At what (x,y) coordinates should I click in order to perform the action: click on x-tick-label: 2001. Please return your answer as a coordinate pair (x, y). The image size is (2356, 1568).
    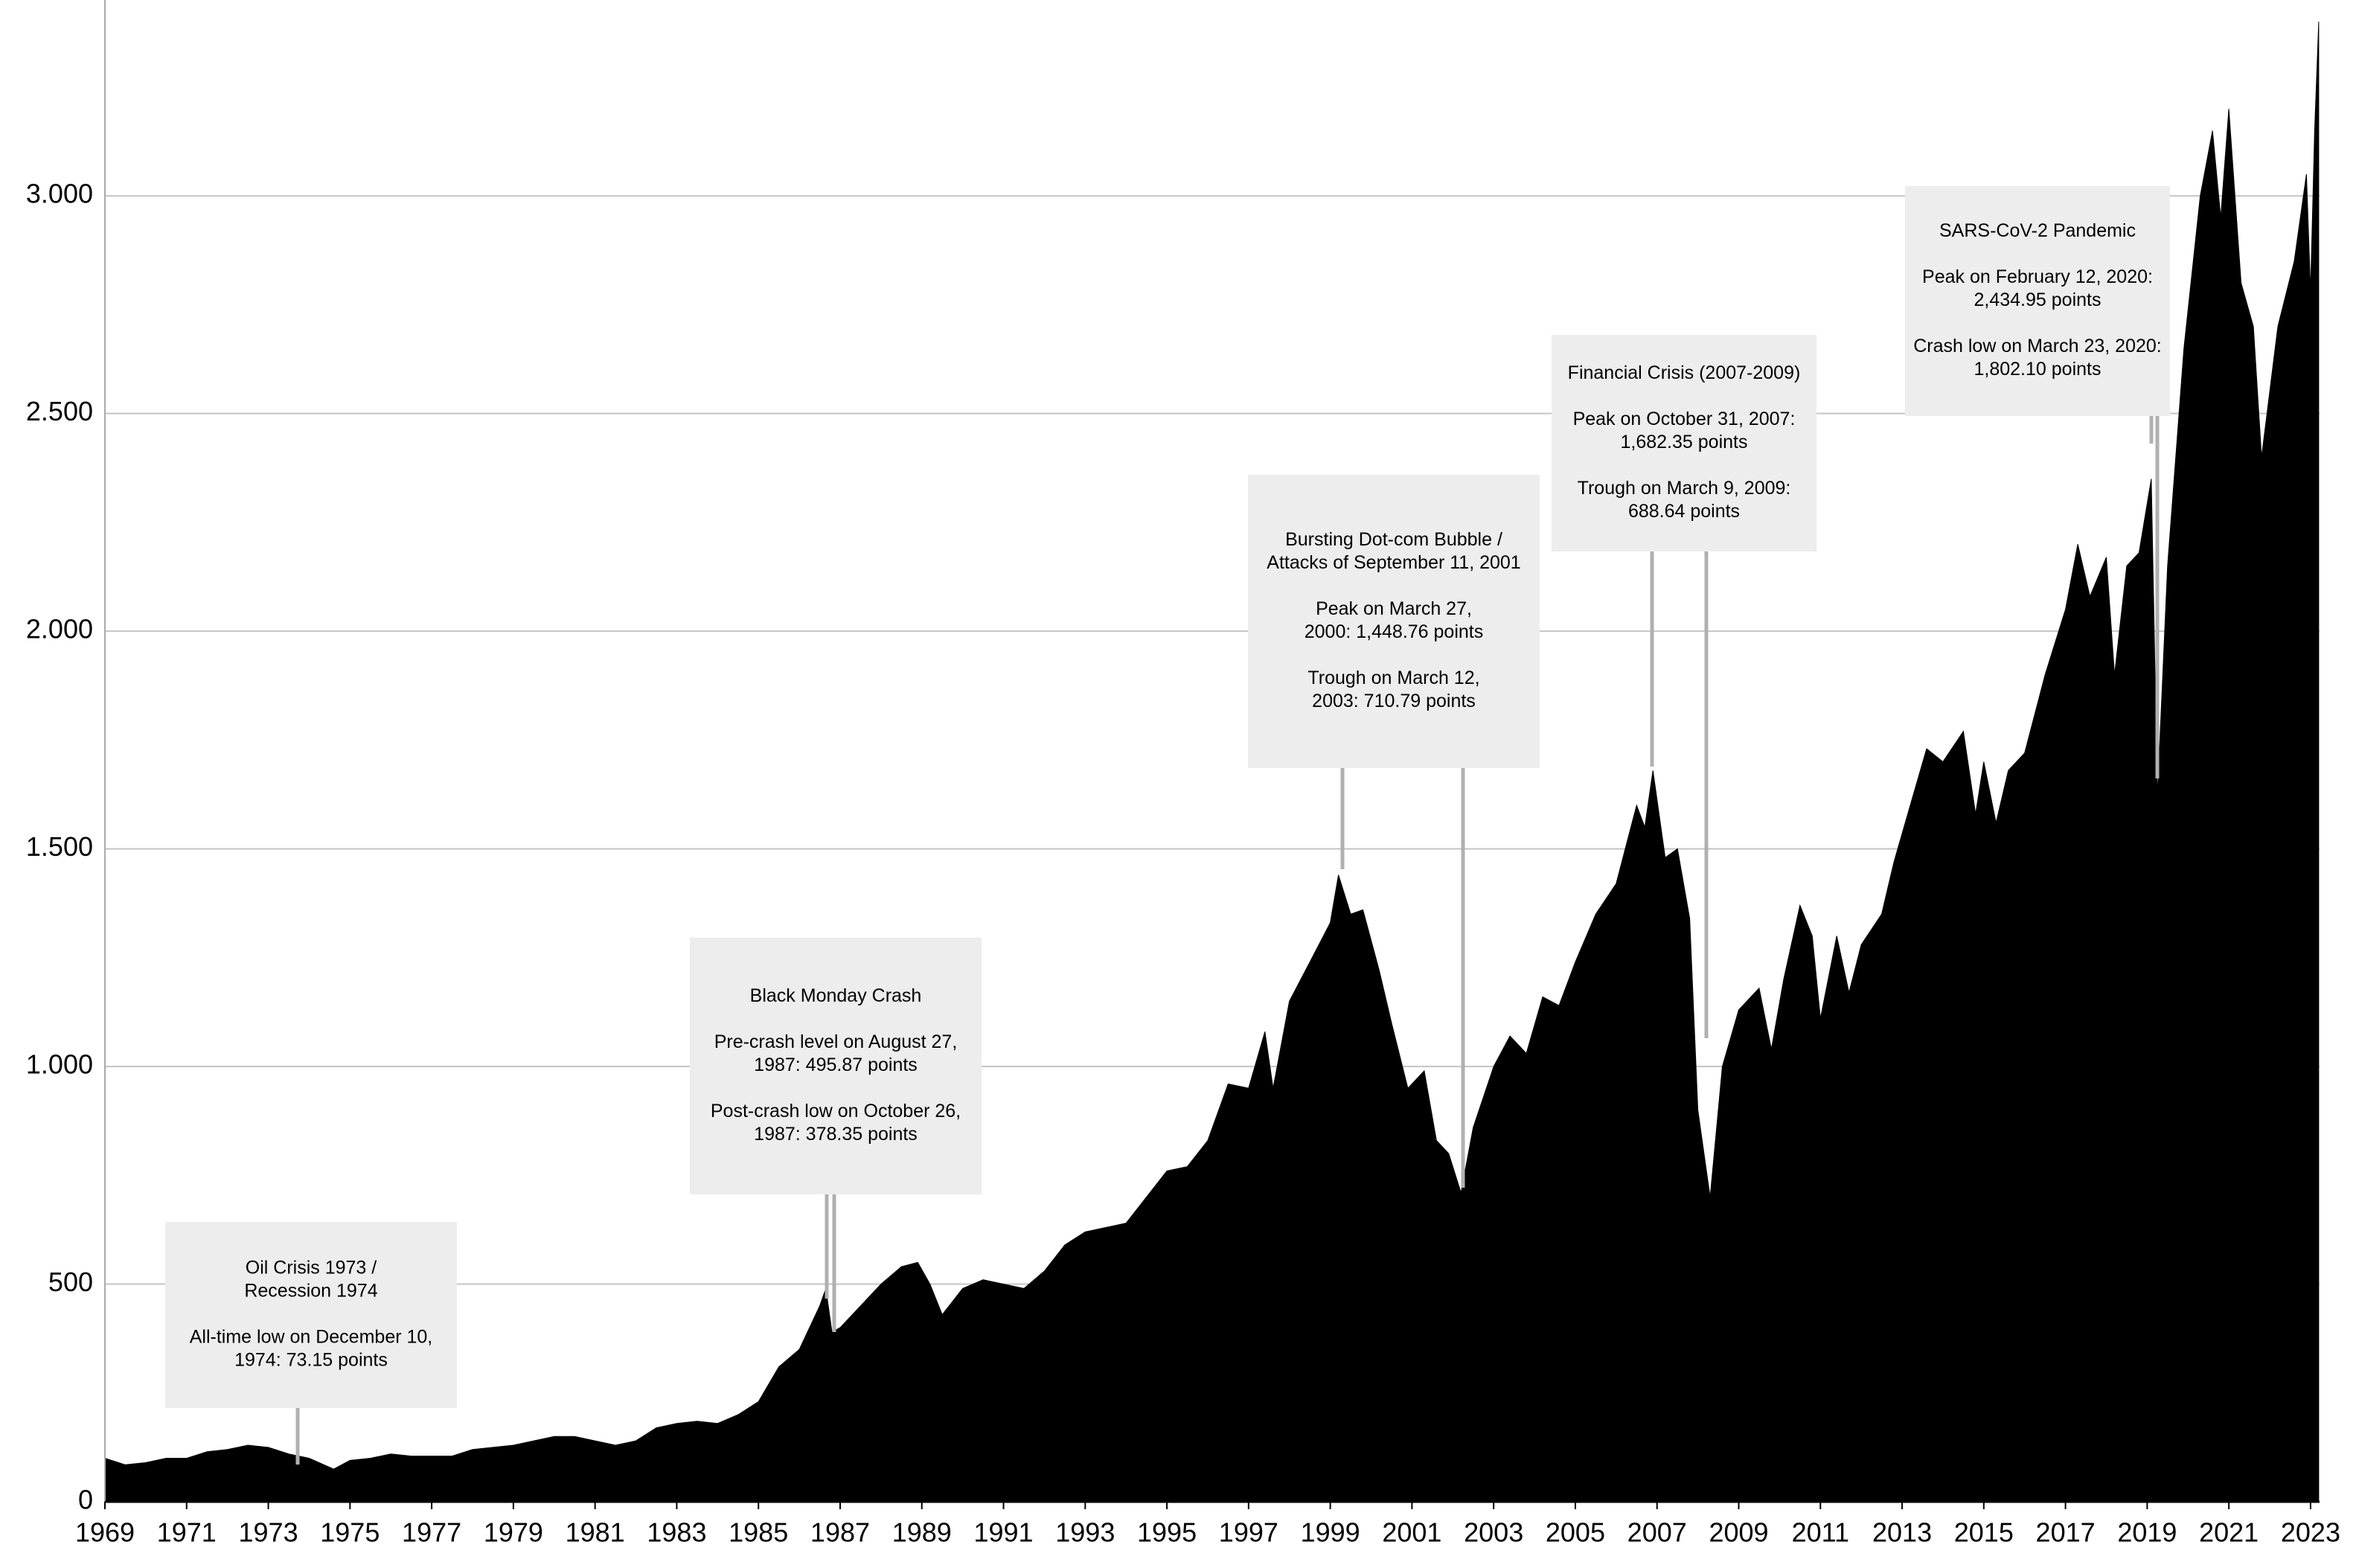
    Looking at the image, I should click on (1411, 1532).